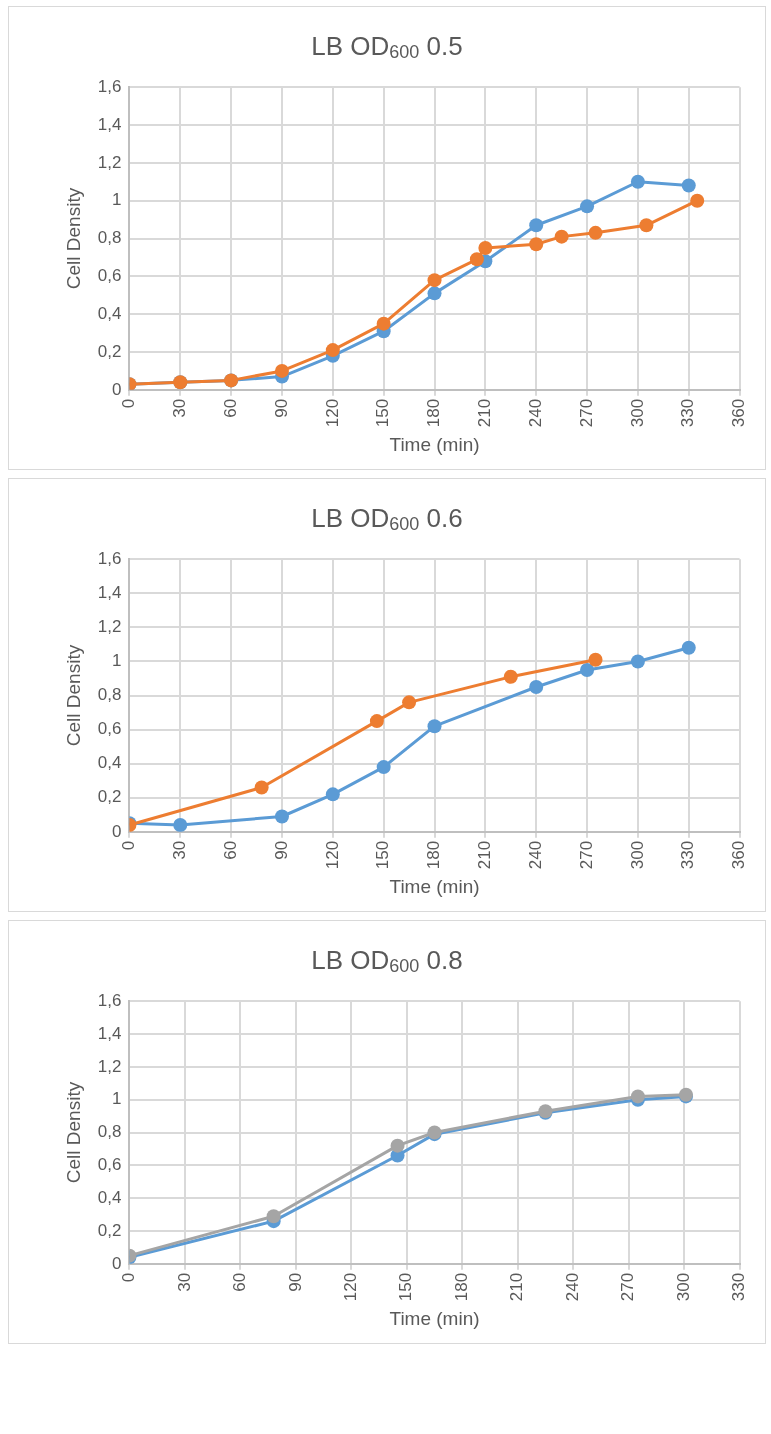 The width and height of the screenshot is (771, 1434). What do you see at coordinates (387, 961) in the screenshot?
I see `chart-title: LB OD$_{600}$ 0.8` at bounding box center [387, 961].